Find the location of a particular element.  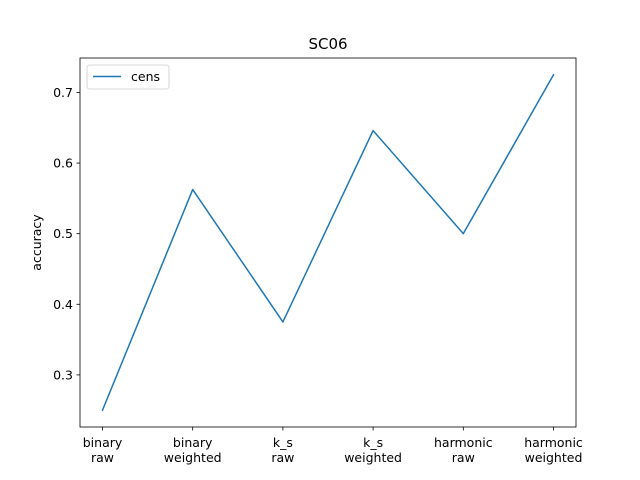

legend: cens is located at coordinates (128, 77).